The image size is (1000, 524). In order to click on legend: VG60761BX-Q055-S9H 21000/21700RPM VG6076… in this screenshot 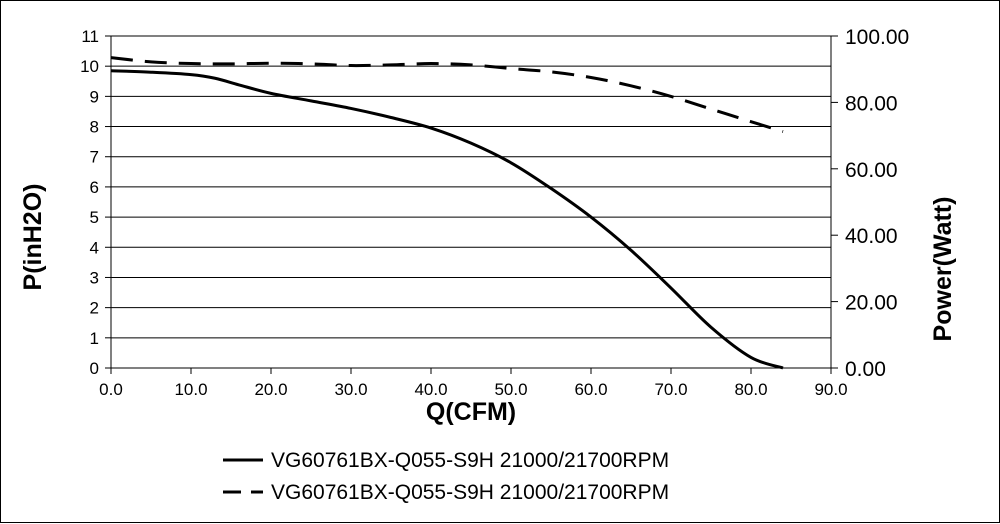, I will do `click(446, 476)`.